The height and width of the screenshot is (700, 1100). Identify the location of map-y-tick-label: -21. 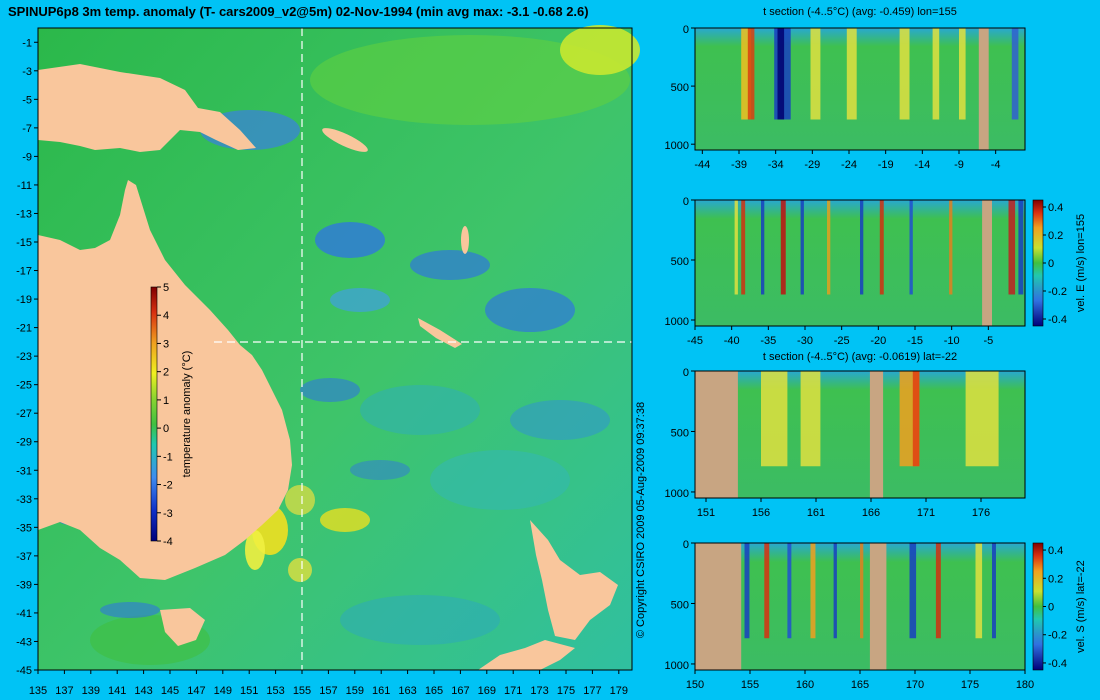
(24, 329).